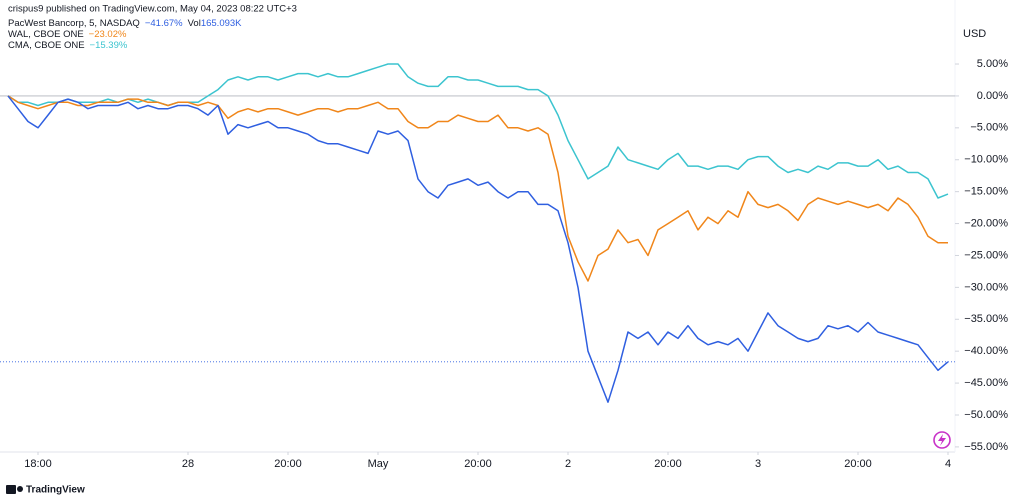 The width and height of the screenshot is (1024, 503). Describe the element at coordinates (992, 96) in the screenshot. I see `y-tick-label: 0.00%` at that location.